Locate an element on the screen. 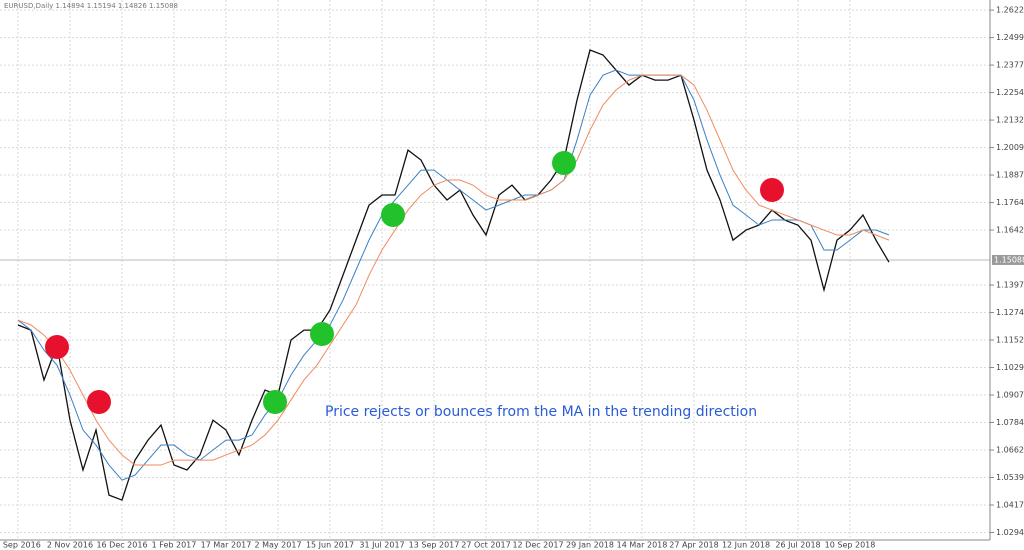 The height and width of the screenshot is (550, 1024). x-tick-label: 9 Sep 2016 is located at coordinates (20, 545).